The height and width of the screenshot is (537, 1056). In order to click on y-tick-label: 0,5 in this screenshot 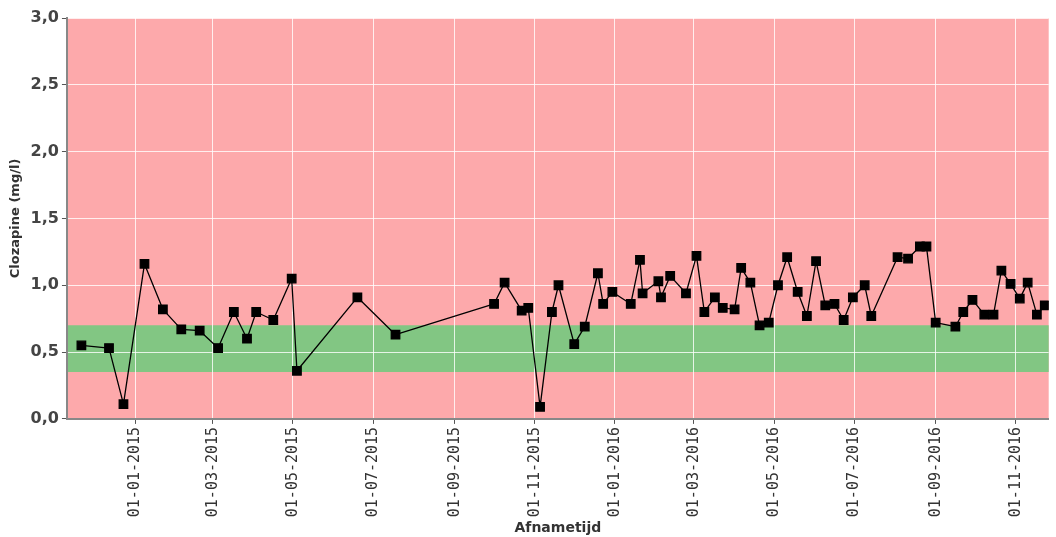, I will do `click(44, 351)`.